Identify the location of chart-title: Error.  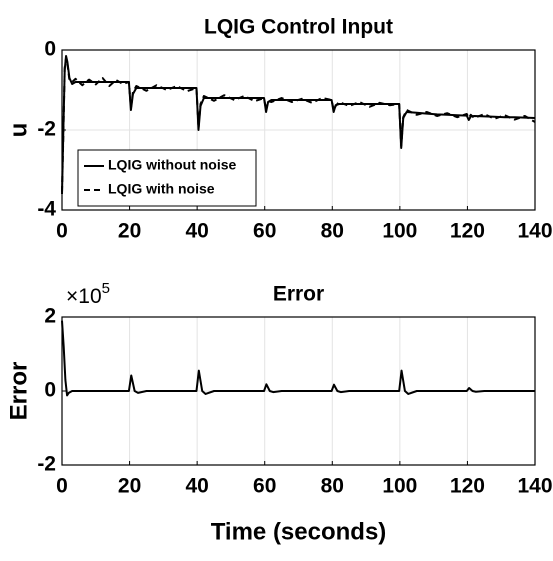
(298, 294).